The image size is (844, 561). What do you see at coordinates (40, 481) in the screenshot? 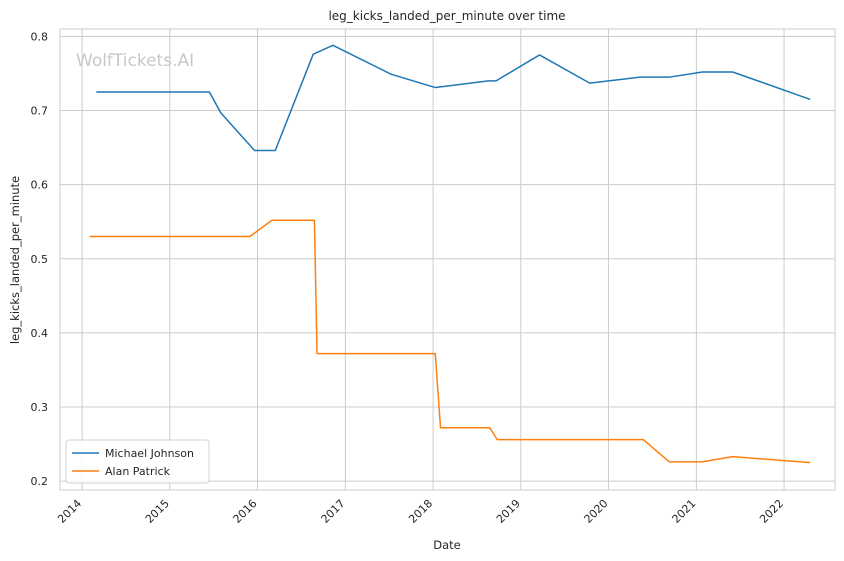
I see `y-tick-label-0-2: 0.2` at bounding box center [40, 481].